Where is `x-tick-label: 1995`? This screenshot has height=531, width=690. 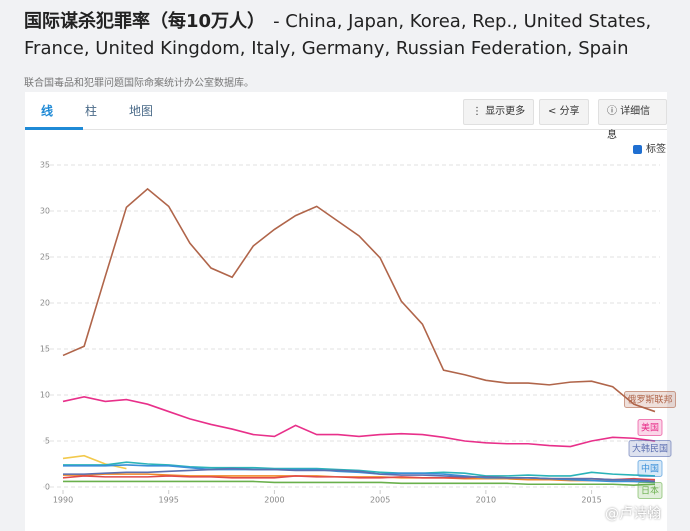 x-tick-label: 1995 is located at coordinates (169, 500).